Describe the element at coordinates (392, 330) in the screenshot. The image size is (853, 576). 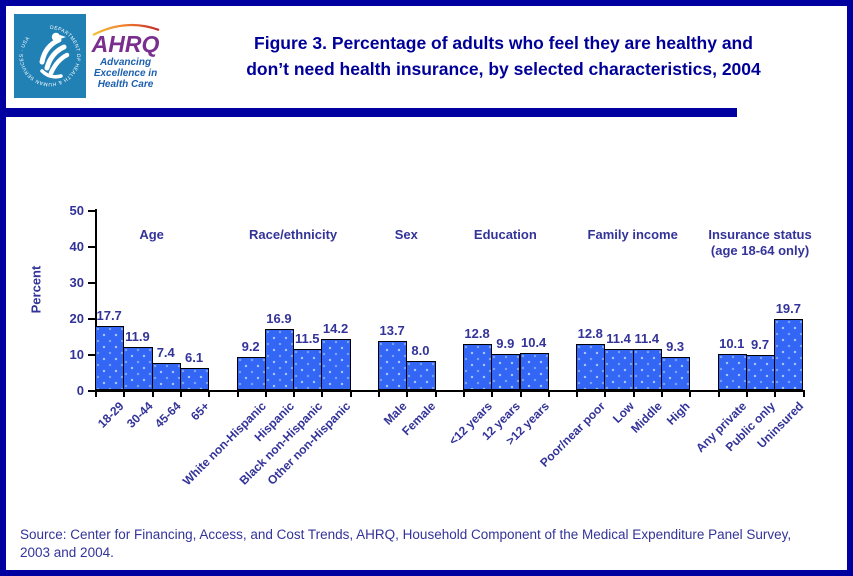
I see `value-label: 13.7` at that location.